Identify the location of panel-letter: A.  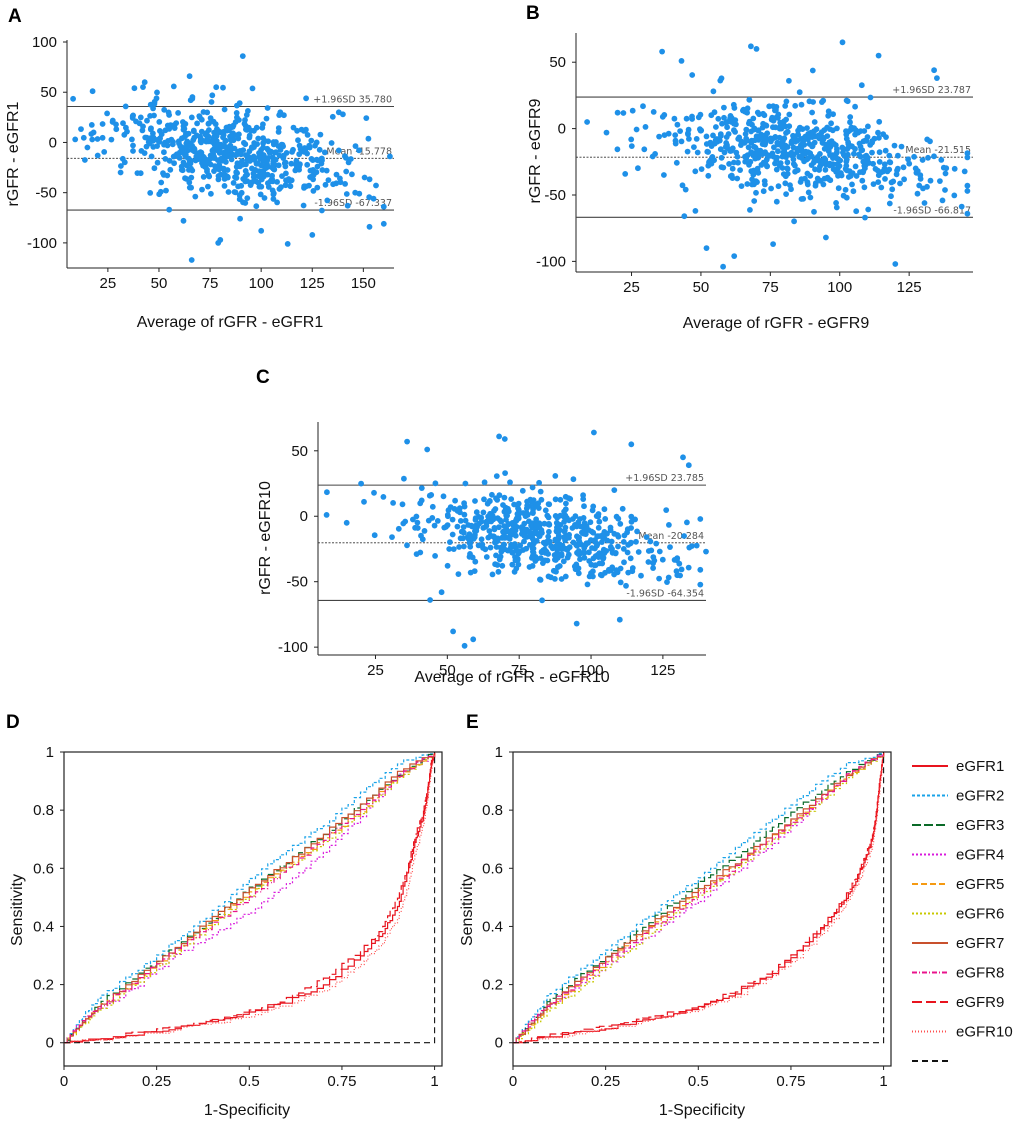
(15, 16).